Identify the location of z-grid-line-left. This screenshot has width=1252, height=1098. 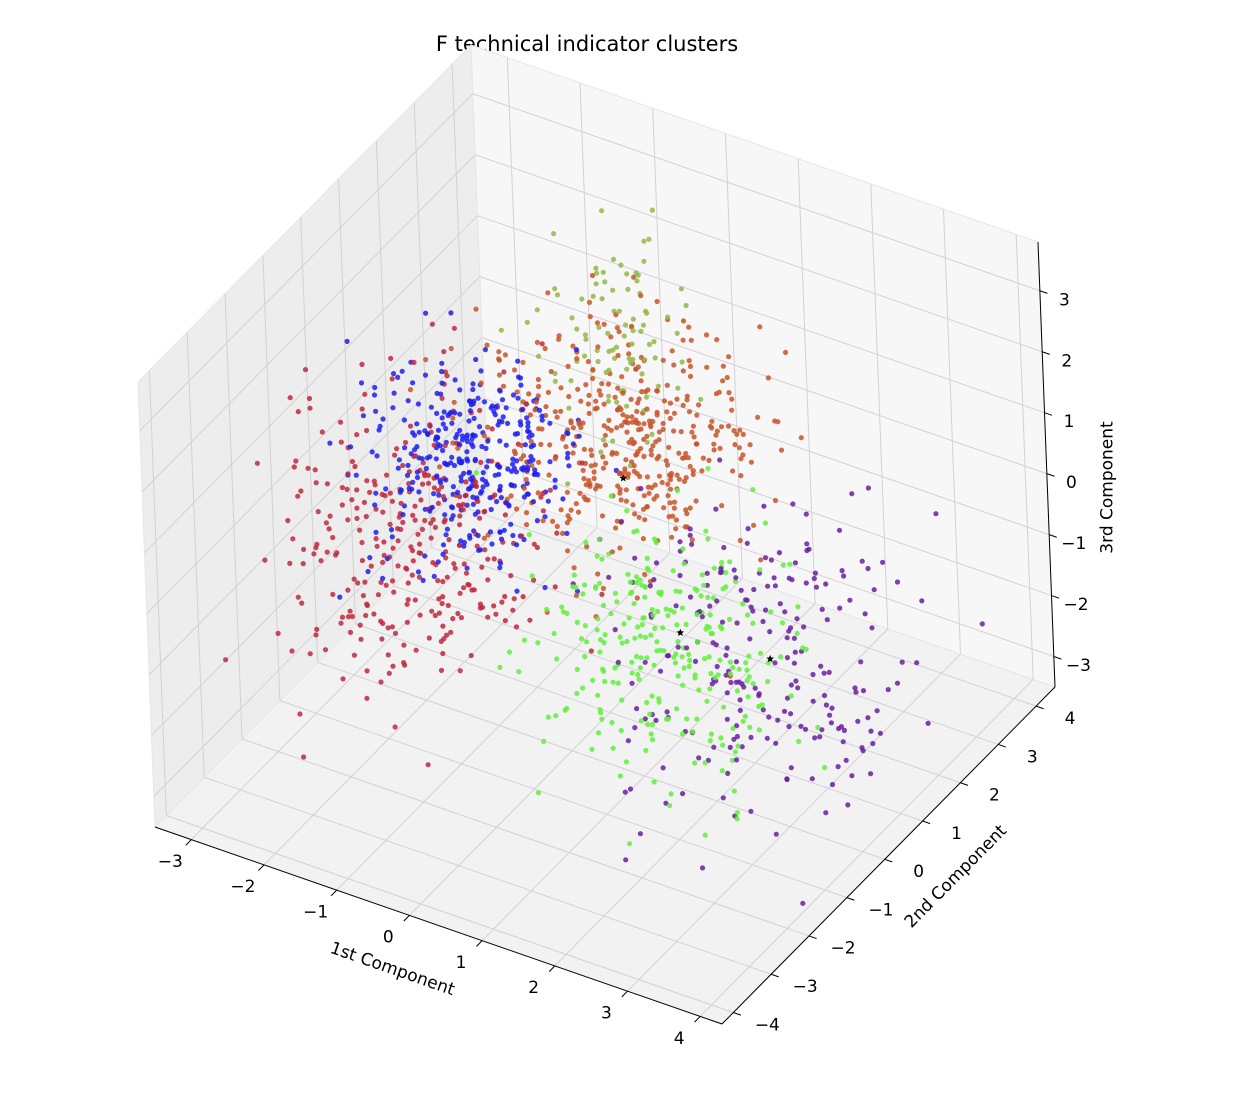
(308, 323).